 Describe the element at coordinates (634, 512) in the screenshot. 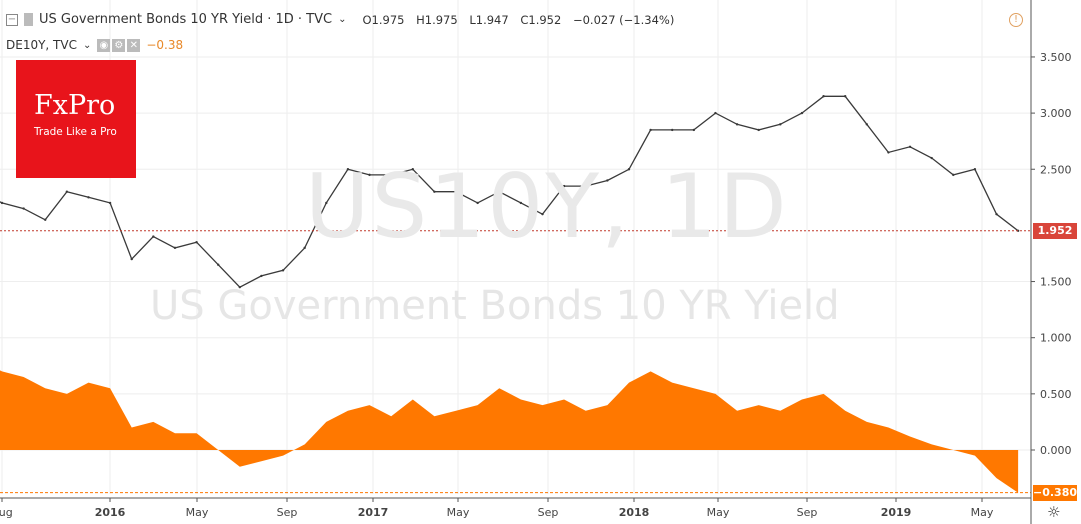

I see `x-tick-label: 2018` at that location.